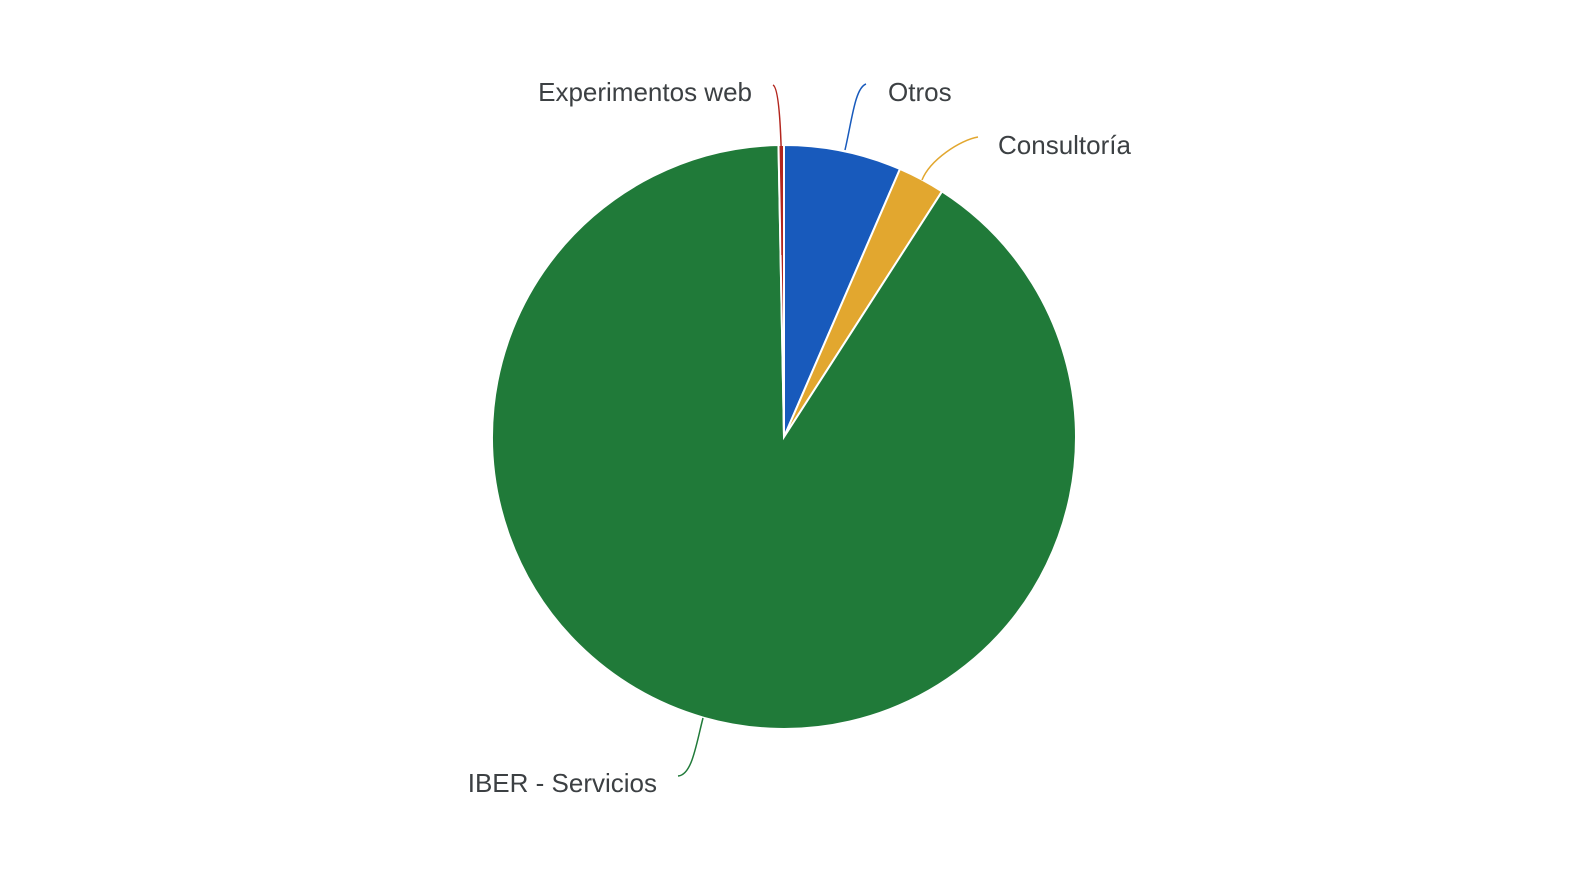 The image size is (1584, 882). Describe the element at coordinates (1064, 145) in the screenshot. I see `slice-label: Consultoría` at that location.